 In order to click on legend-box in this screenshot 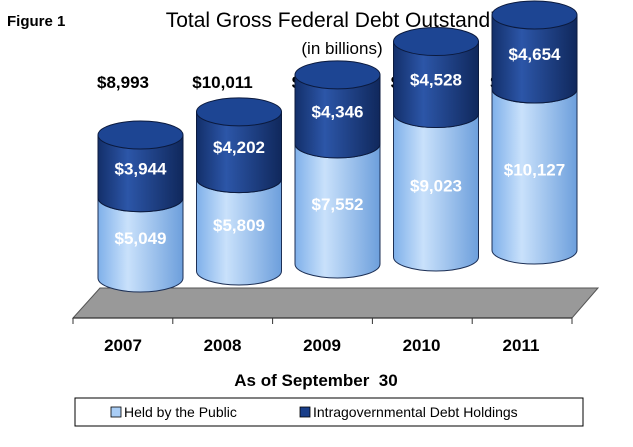, I will do `click(329, 412)`.